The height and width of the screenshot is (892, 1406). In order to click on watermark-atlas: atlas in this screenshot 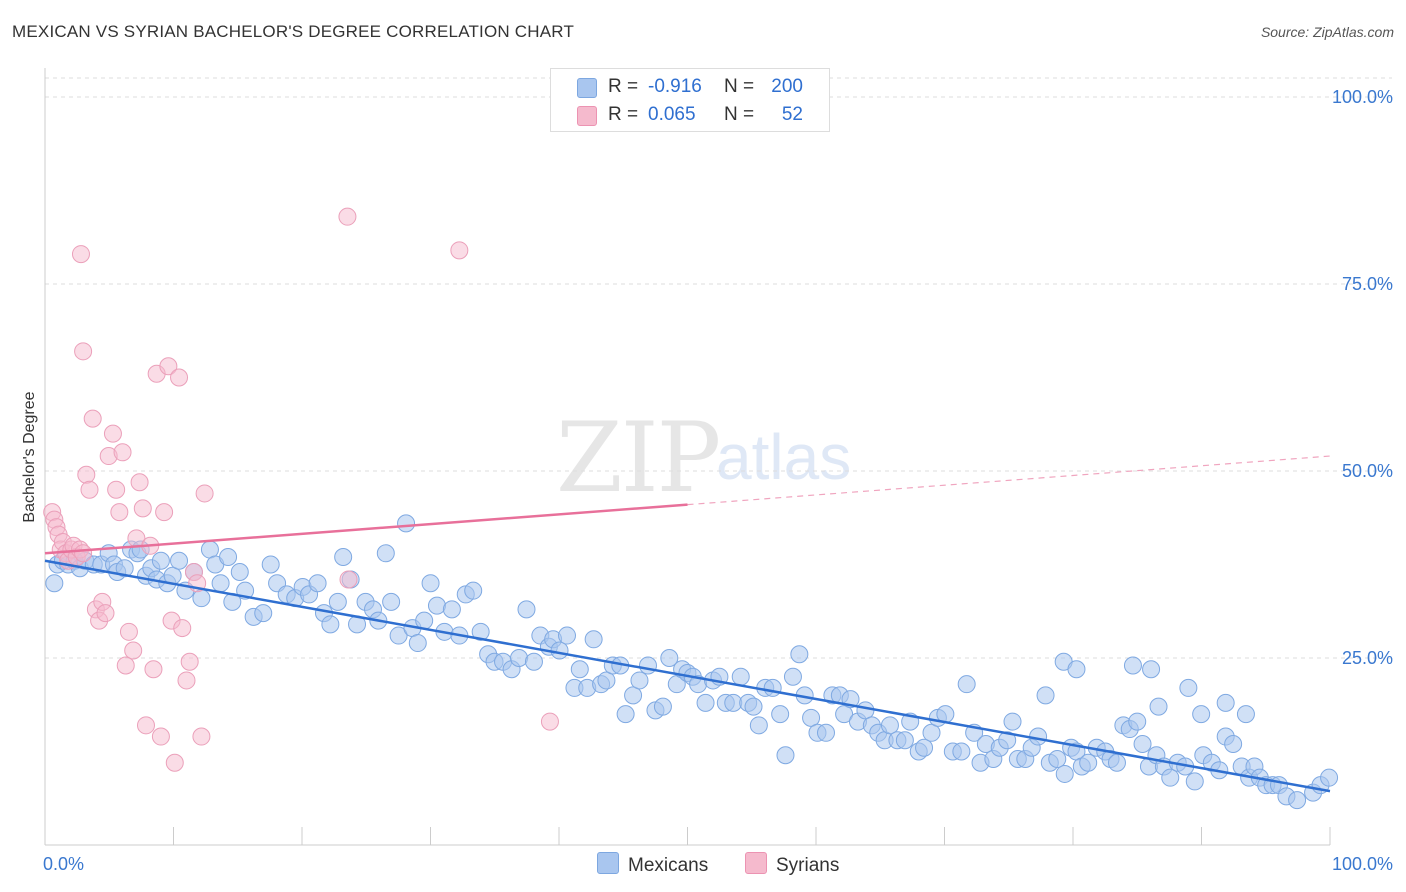, I will do `click(784, 457)`.